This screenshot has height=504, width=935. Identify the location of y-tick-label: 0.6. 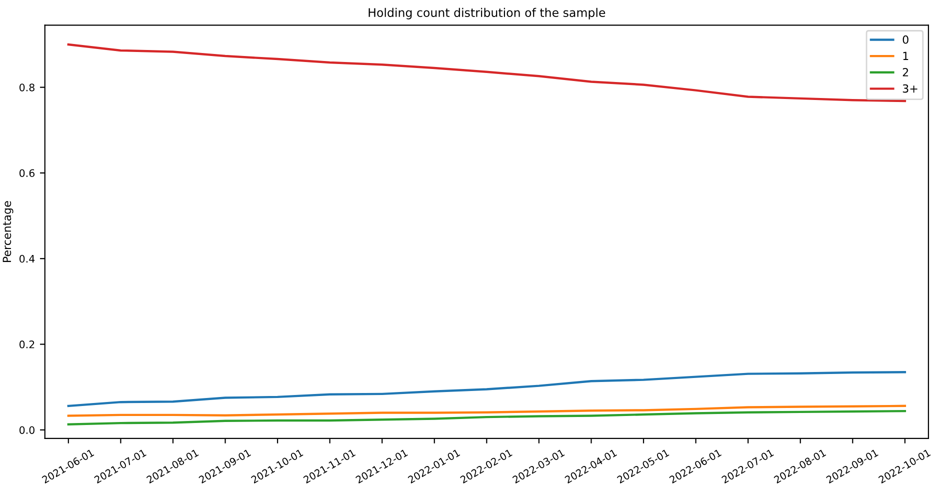
(27, 173).